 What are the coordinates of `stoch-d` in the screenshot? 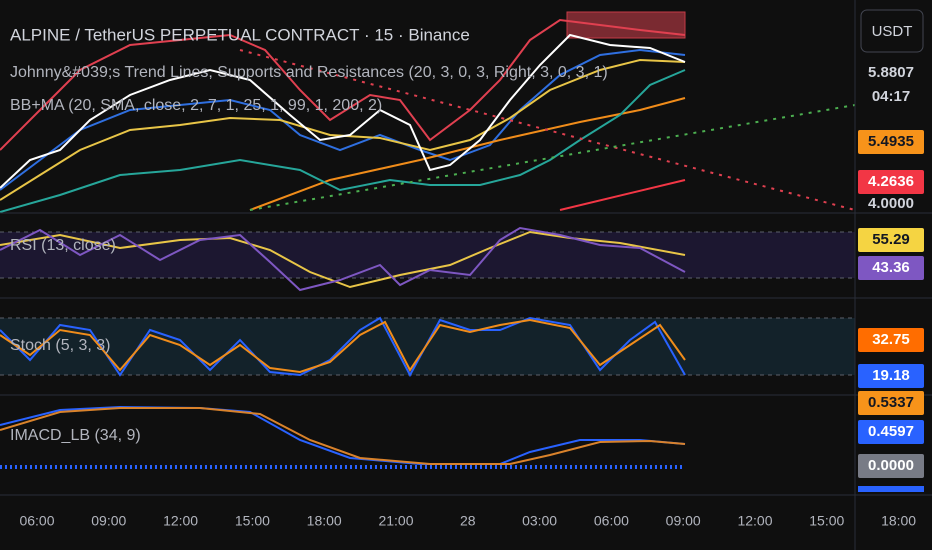 It's located at (343, 346).